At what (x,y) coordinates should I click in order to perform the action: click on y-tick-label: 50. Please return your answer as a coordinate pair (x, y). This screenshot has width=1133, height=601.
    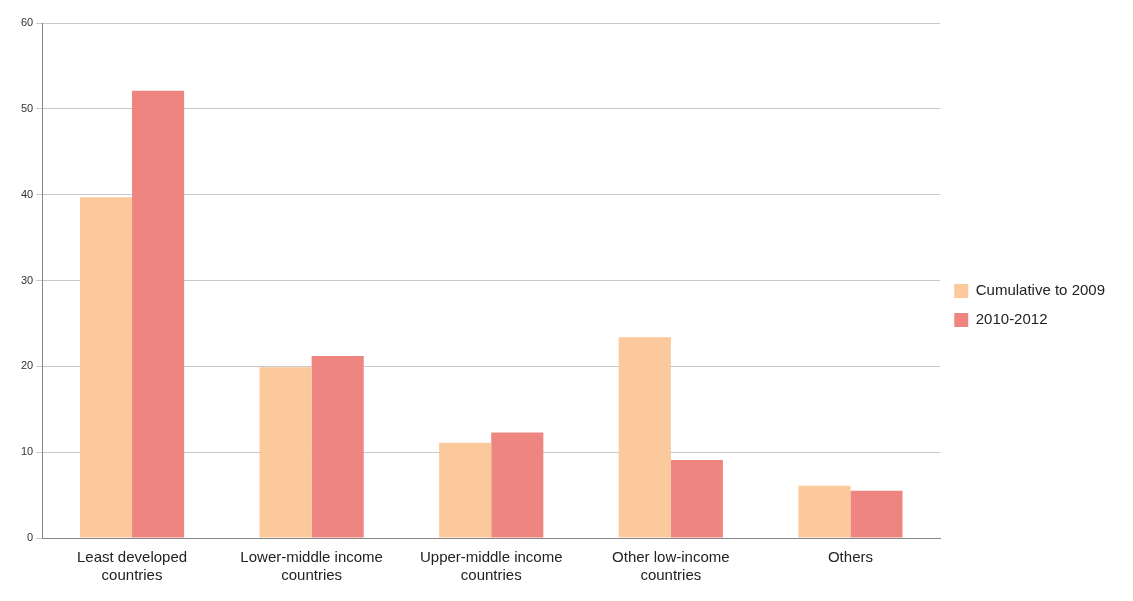
    Looking at the image, I should click on (27, 107).